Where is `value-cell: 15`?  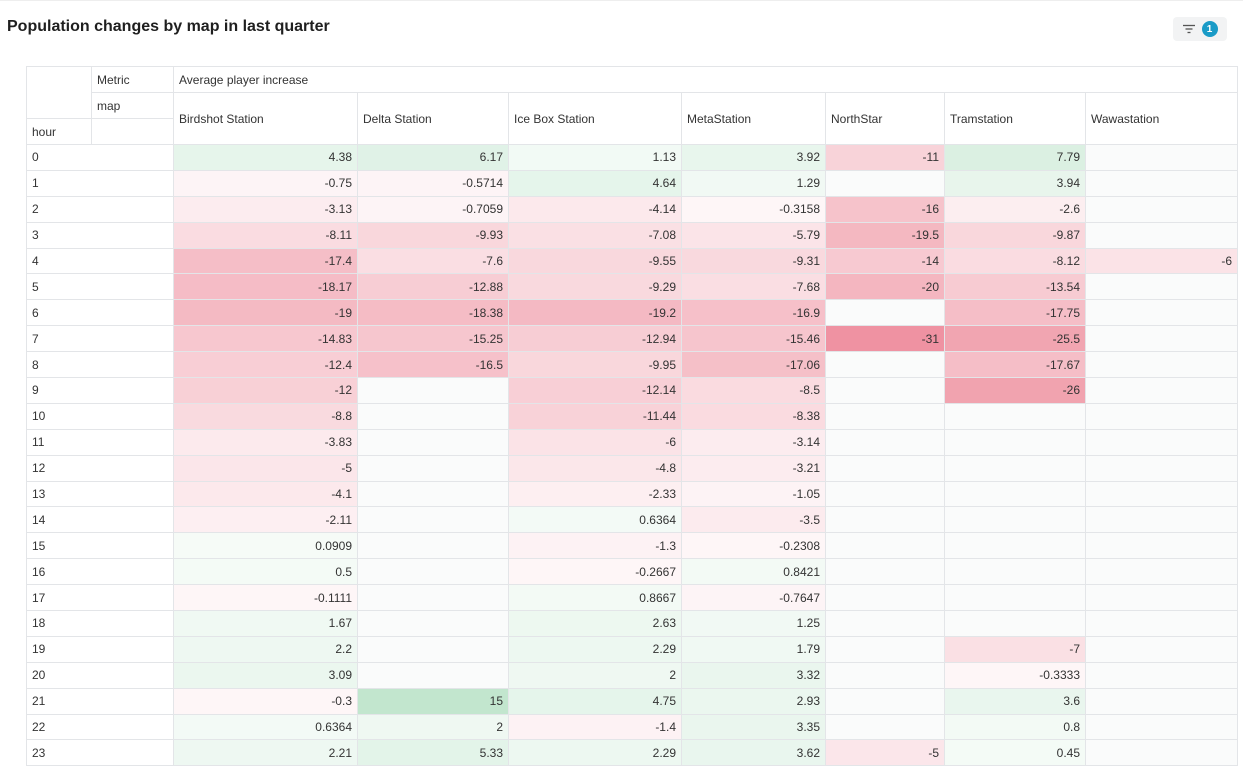 value-cell: 15 is located at coordinates (433, 701).